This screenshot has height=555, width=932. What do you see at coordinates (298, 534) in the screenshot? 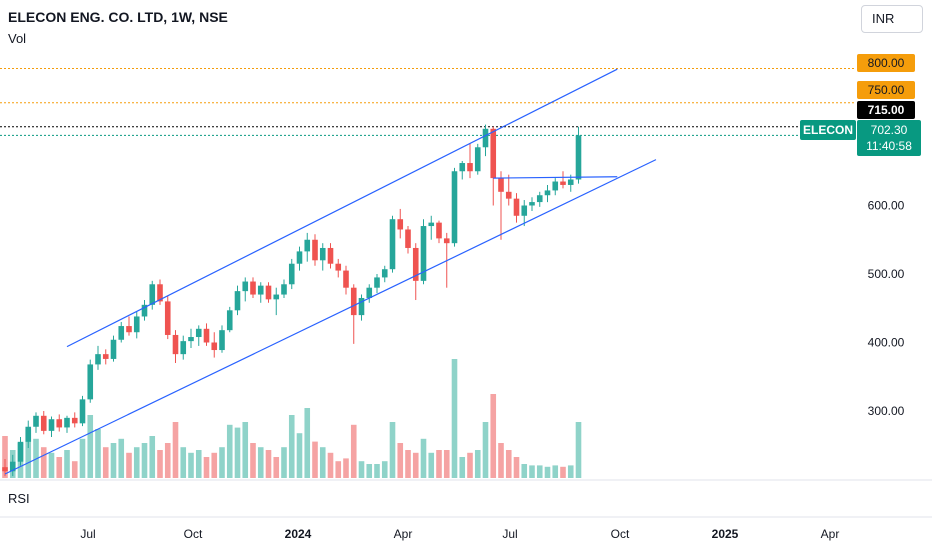
I see `x-tick-label: 2024` at bounding box center [298, 534].